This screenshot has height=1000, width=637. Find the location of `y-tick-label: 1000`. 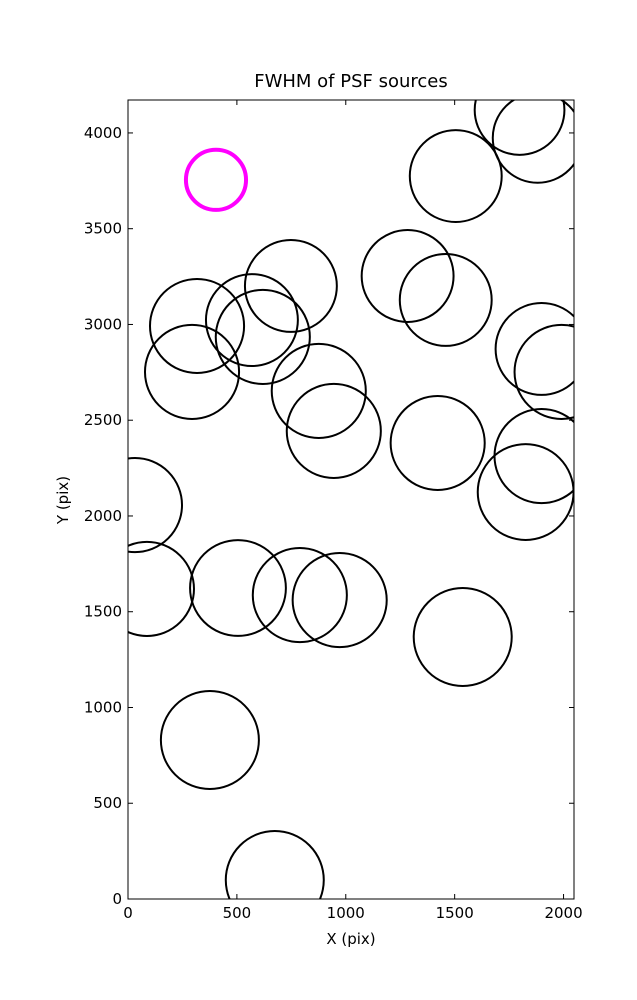

y-tick-label: 1000 is located at coordinates (103, 707).